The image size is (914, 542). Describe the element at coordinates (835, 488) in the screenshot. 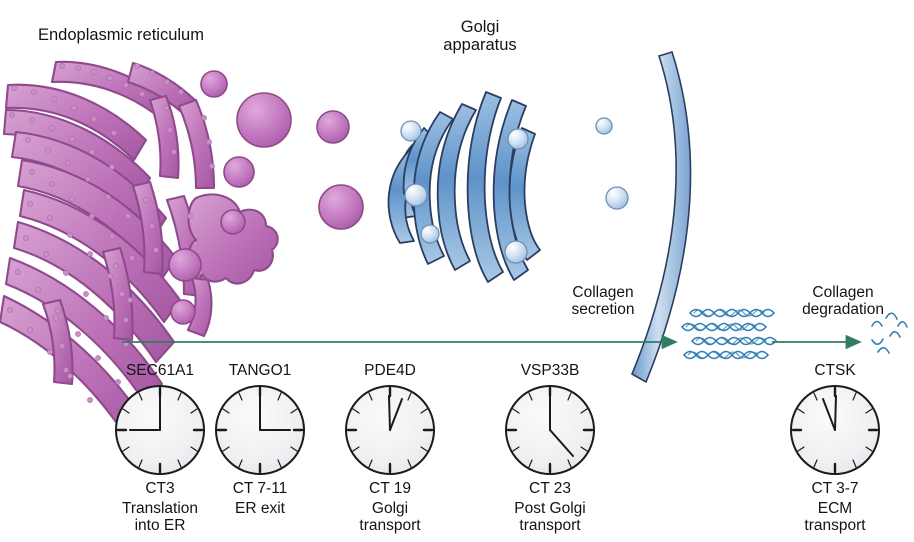

I see `ct-label-ctsk: CT 3-7` at that location.